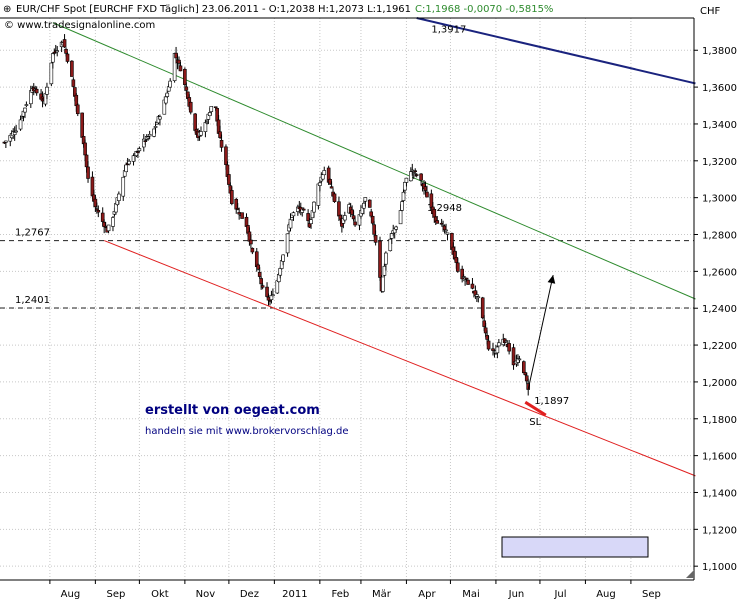 This screenshot has width=750, height=600. I want to click on x-tick-label: Dez, so click(249, 594).